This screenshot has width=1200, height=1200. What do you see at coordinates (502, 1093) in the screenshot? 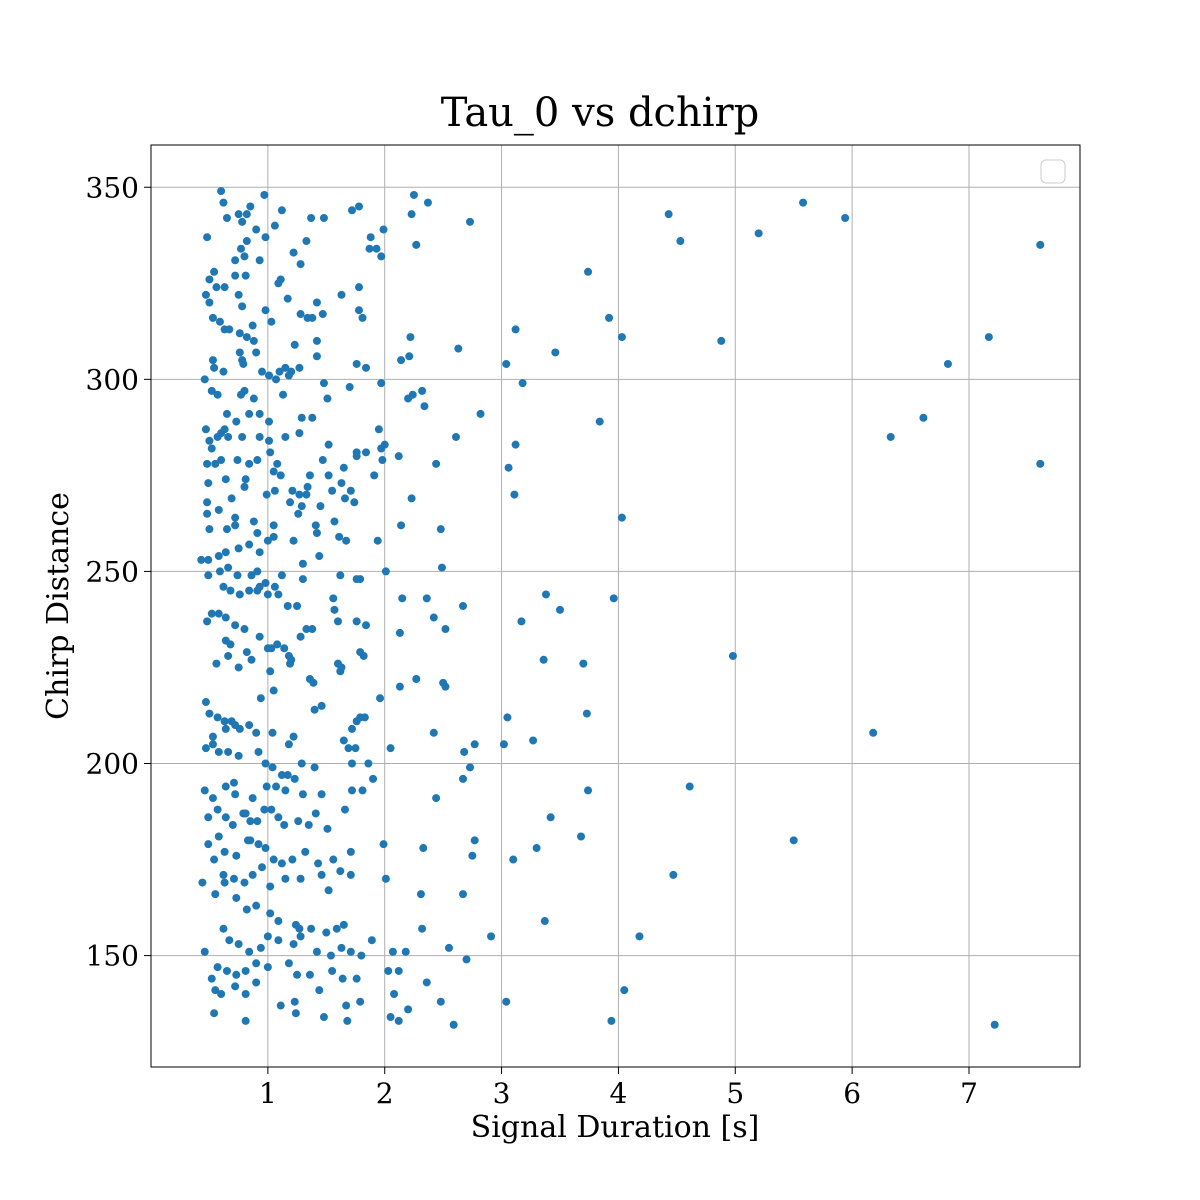
I see `x-tick-label: 3` at bounding box center [502, 1093].